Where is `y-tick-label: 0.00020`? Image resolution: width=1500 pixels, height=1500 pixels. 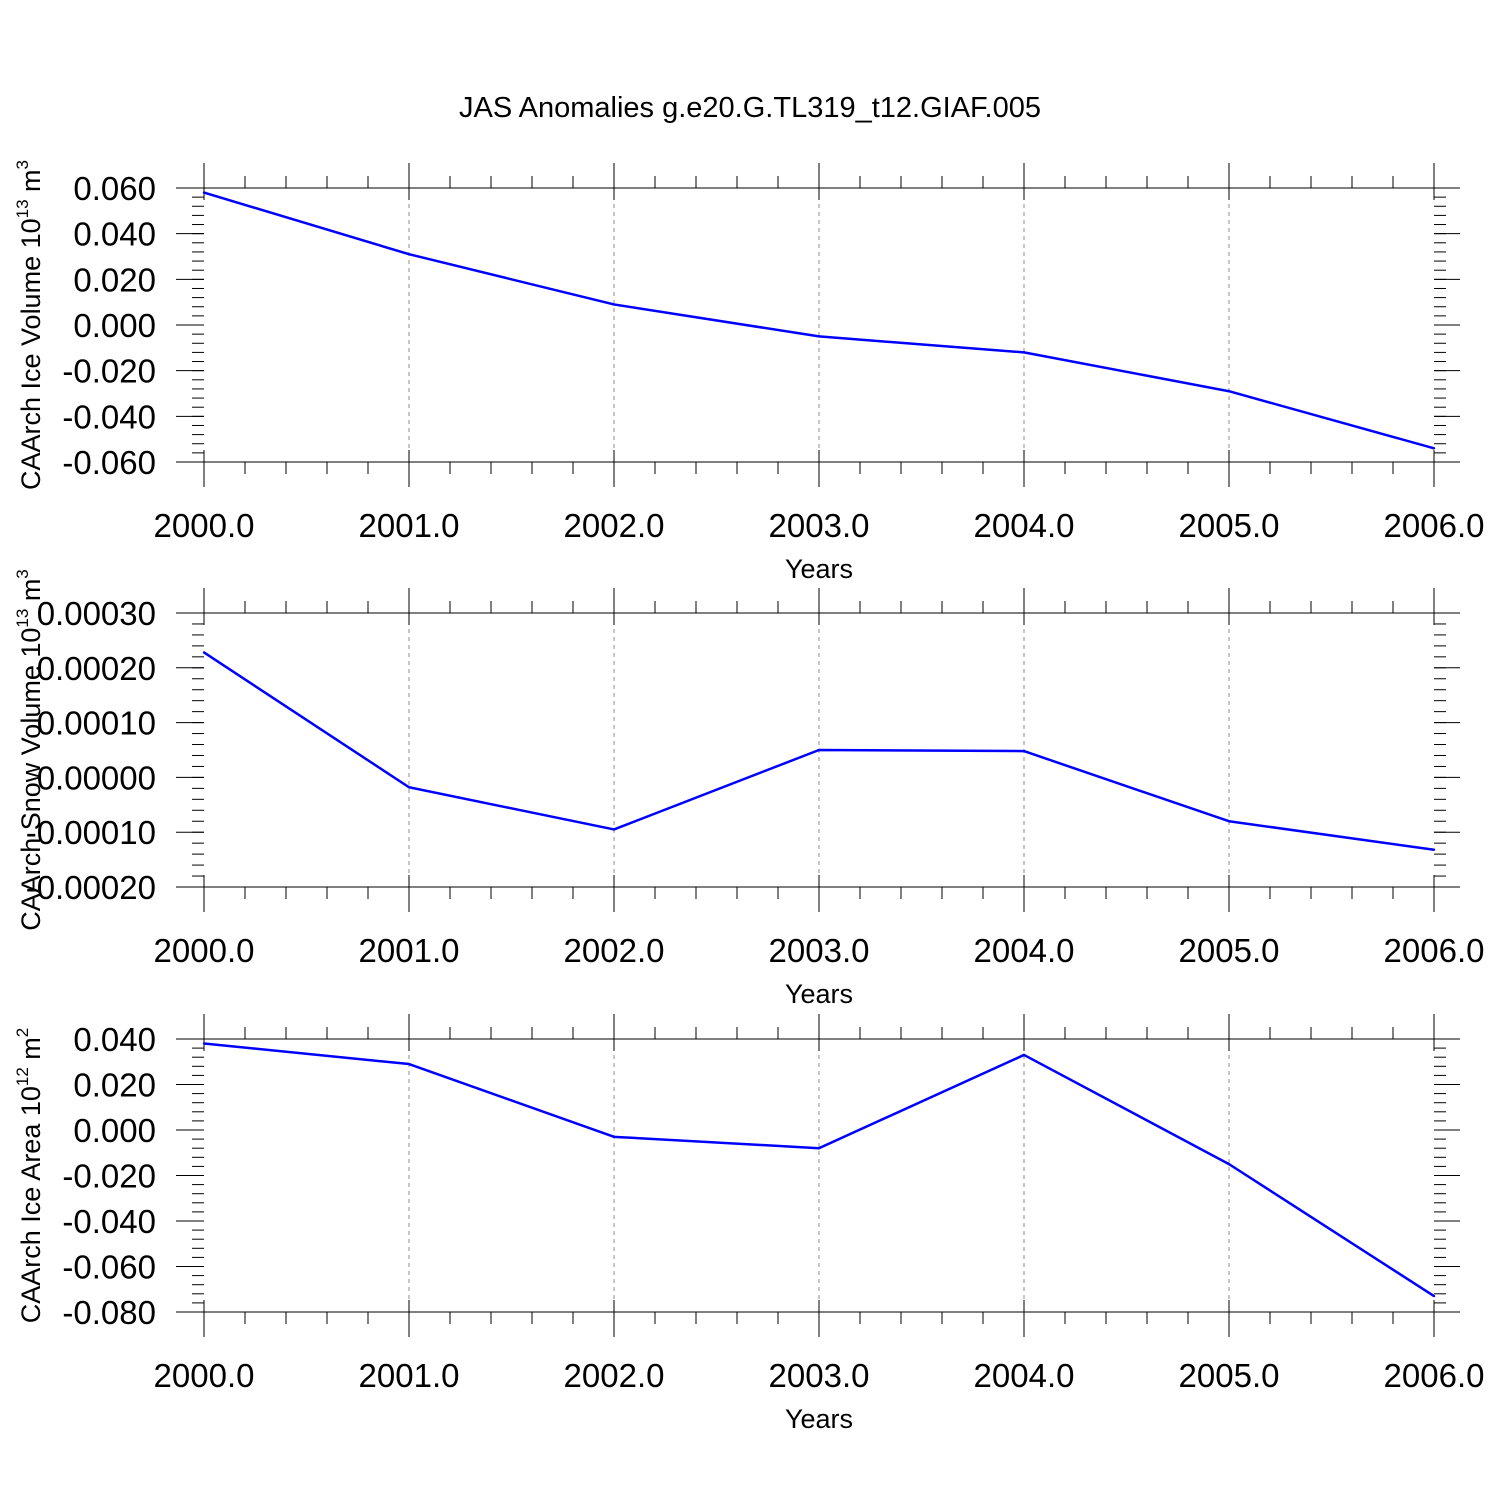
y-tick-label: 0.00020 is located at coordinates (96, 668).